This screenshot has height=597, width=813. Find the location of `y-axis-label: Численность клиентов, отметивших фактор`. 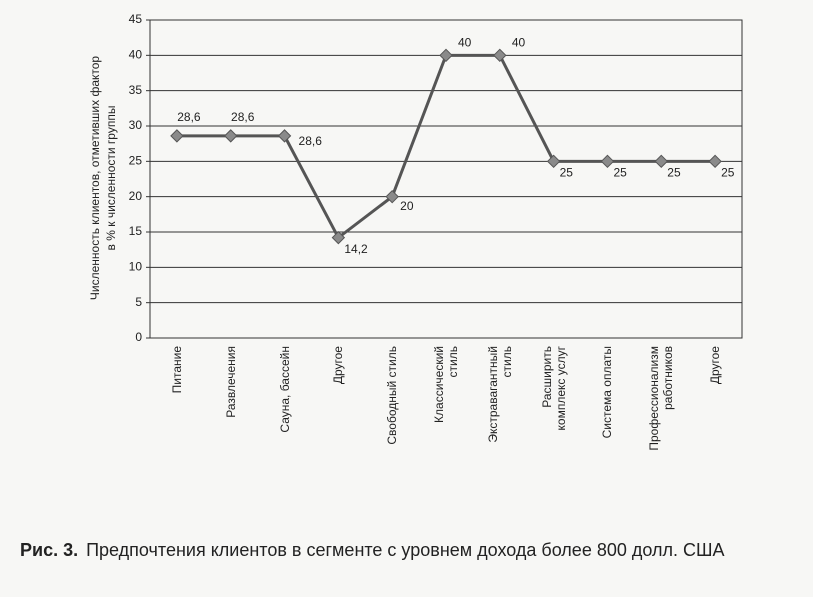

y-axis-label: Численность клиентов, отметивших фактор is located at coordinates (95, 178).